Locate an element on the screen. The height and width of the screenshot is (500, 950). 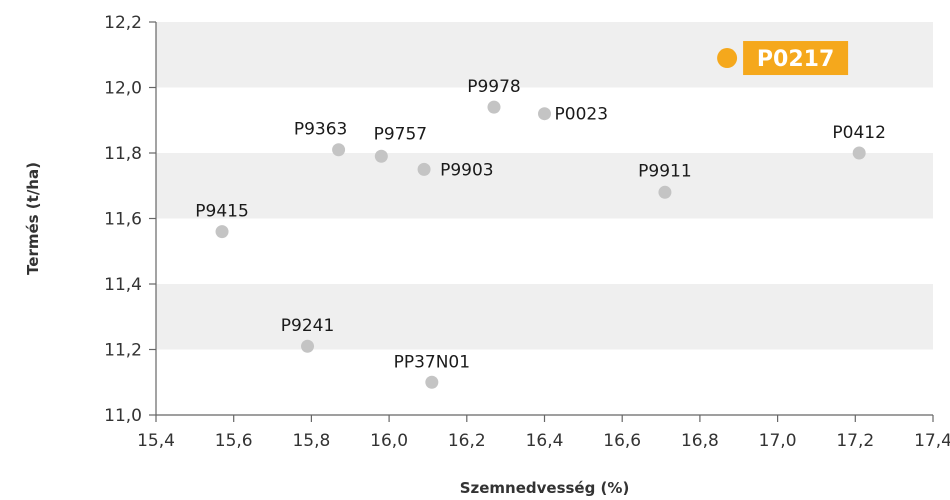
x-tick-label: 16,8 is located at coordinates (700, 441).